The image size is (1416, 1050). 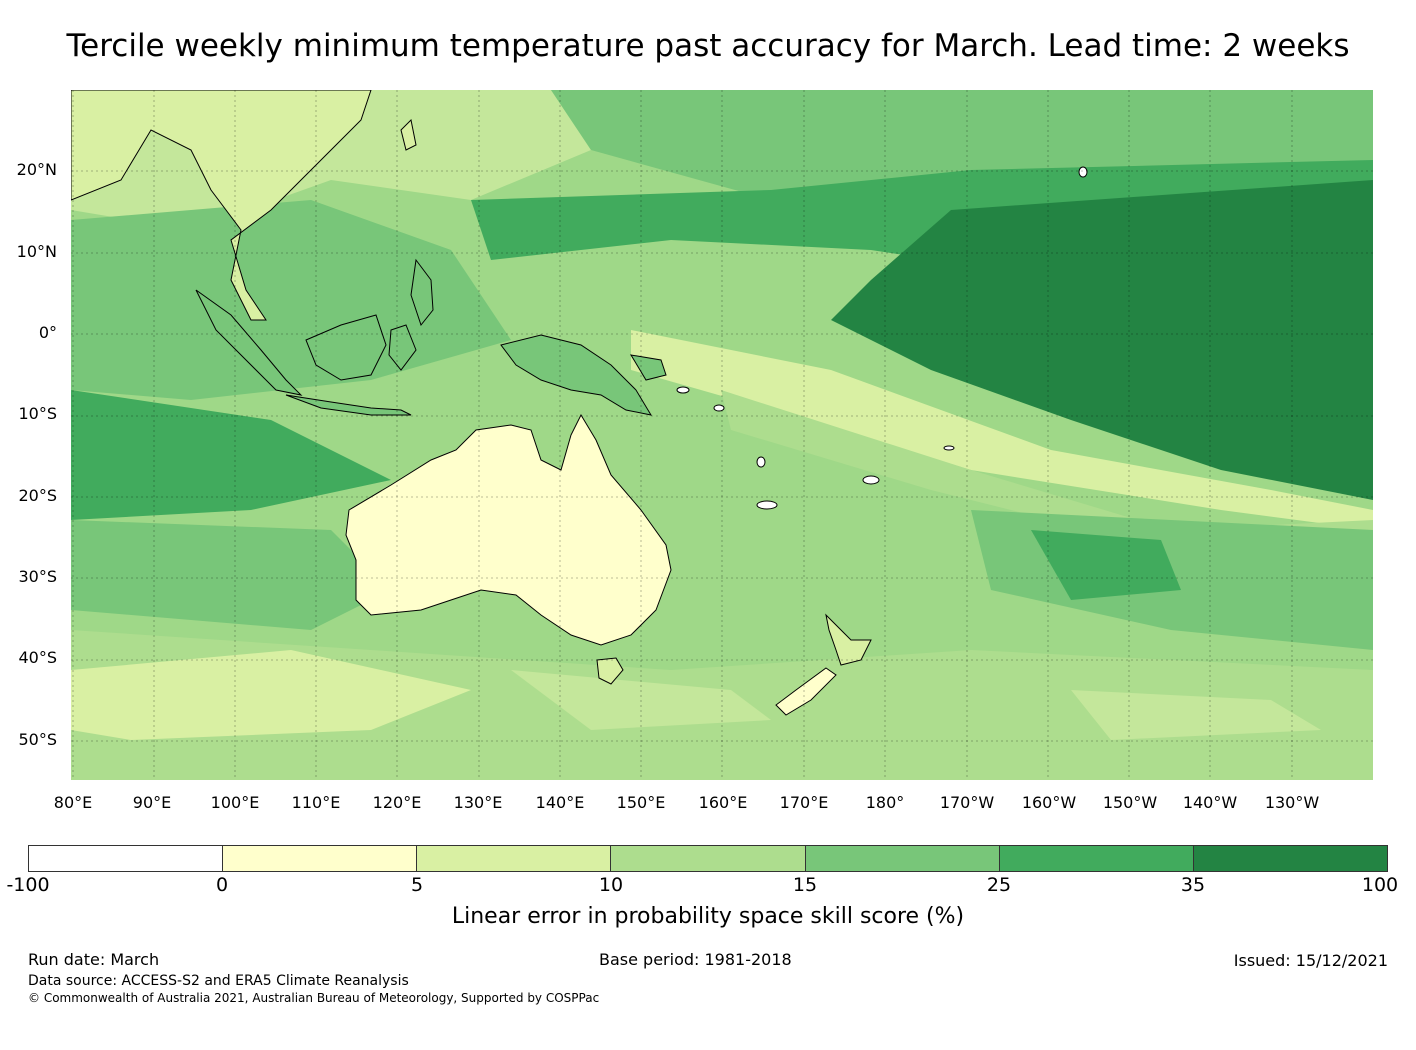 I want to click on asia-land, so click(x=244, y=205).